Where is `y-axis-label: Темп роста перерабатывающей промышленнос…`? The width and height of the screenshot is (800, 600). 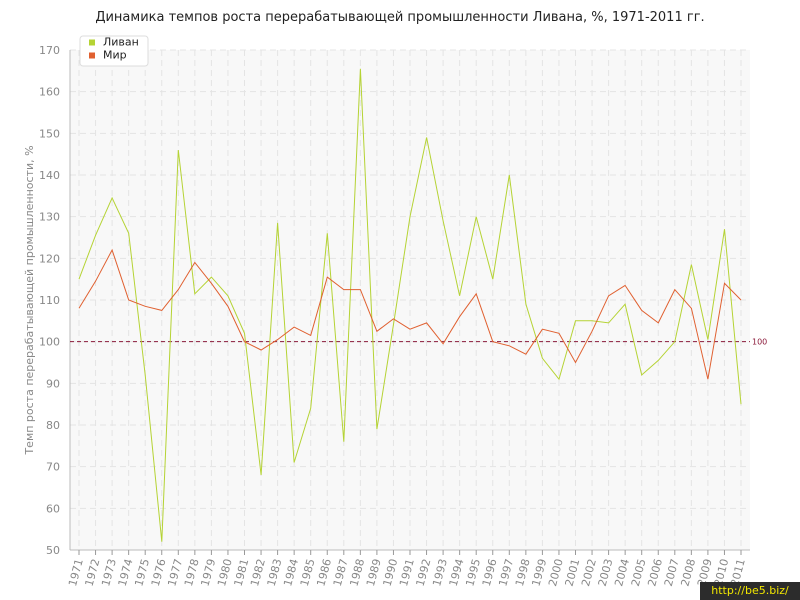 y-axis-label: Темп роста перерабатывающей промышленнос… is located at coordinates (29, 300).